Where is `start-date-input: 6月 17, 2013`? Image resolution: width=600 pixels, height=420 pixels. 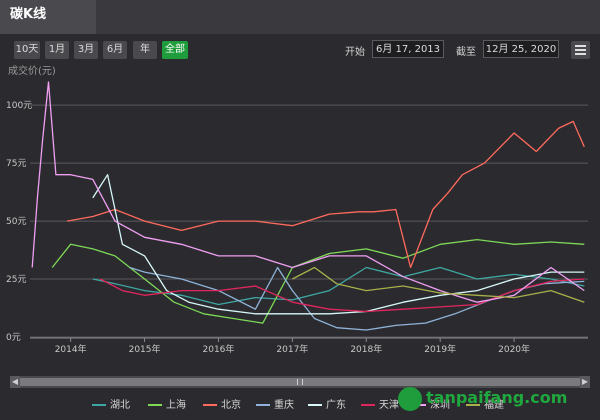 start-date-input: 6月 17, 2013 is located at coordinates (408, 49).